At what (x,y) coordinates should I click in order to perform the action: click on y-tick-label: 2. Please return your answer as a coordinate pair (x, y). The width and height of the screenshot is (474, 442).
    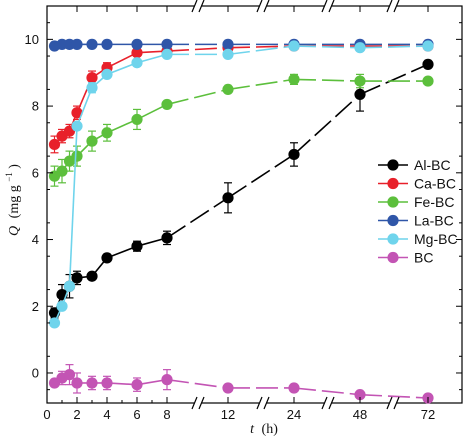
    Looking at the image, I should click on (35, 306).